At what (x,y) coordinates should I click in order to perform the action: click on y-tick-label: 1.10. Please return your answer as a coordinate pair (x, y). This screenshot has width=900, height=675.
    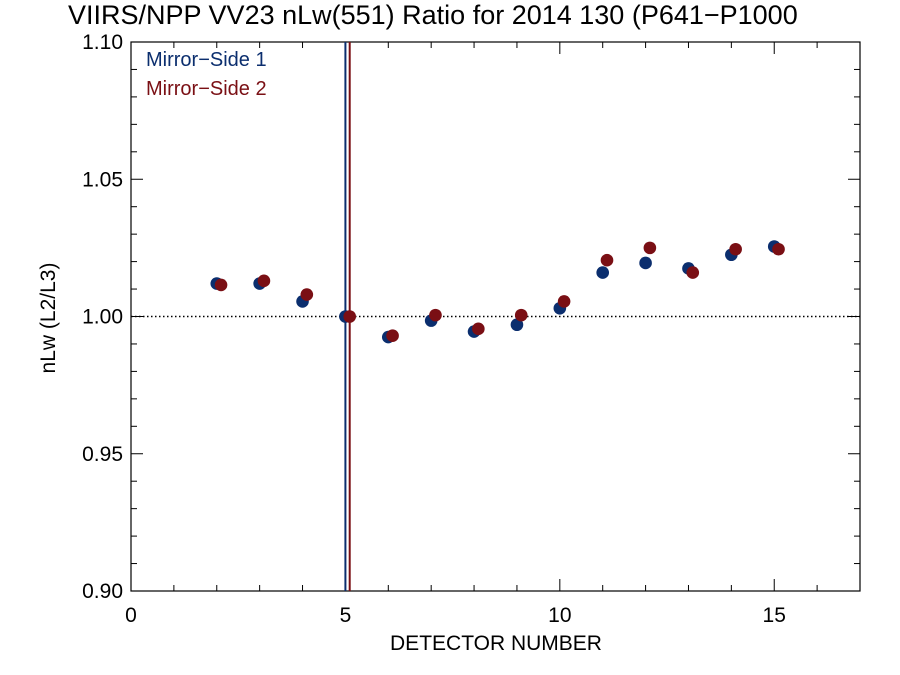
    Looking at the image, I should click on (102, 42).